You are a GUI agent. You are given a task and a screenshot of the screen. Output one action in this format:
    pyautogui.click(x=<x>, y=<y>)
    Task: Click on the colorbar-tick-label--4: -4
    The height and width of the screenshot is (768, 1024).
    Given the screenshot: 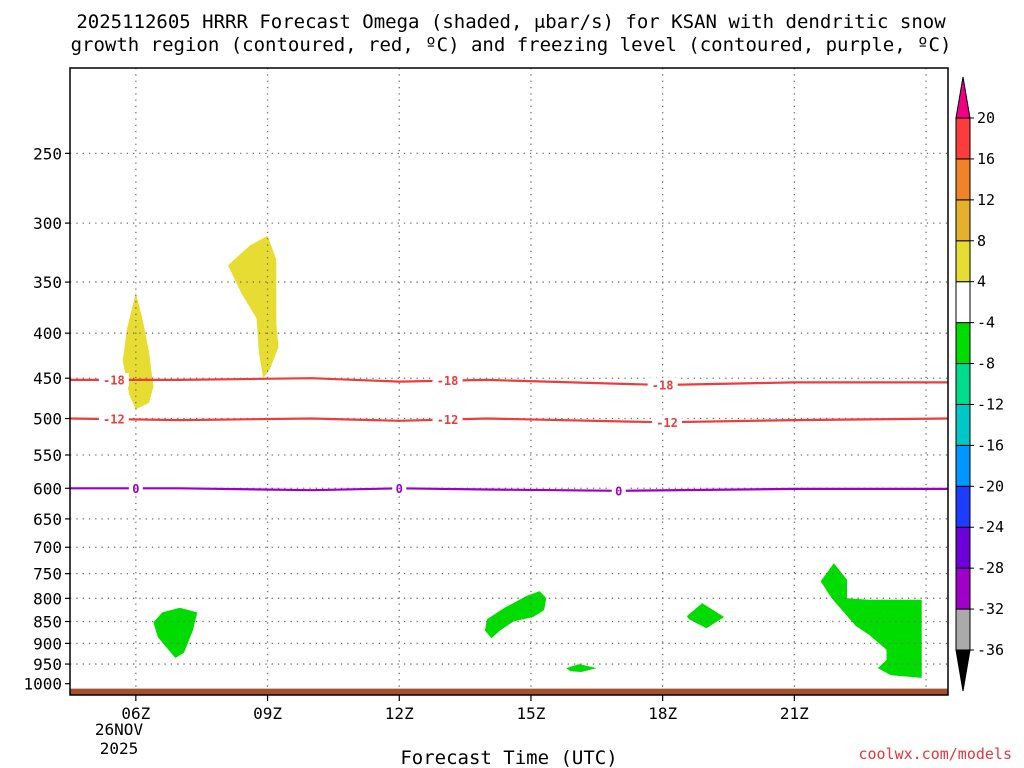 What is the action you would take?
    pyautogui.click(x=986, y=323)
    